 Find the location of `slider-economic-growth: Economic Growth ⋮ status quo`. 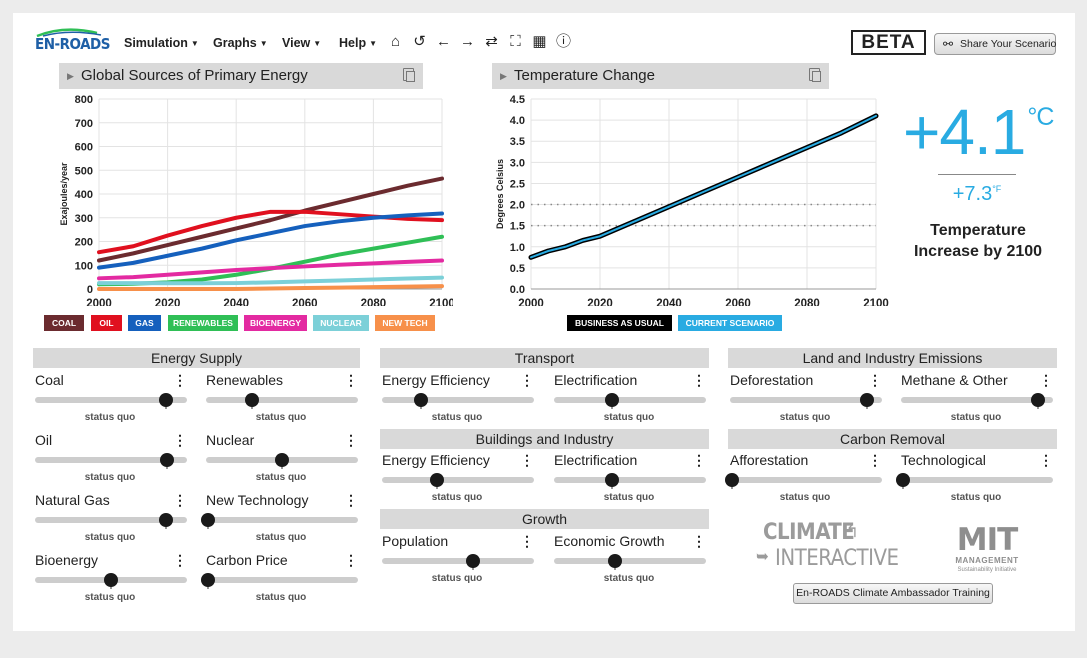

slider-economic-growth: Economic Growth ⋮ status quo is located at coordinates (631, 563).